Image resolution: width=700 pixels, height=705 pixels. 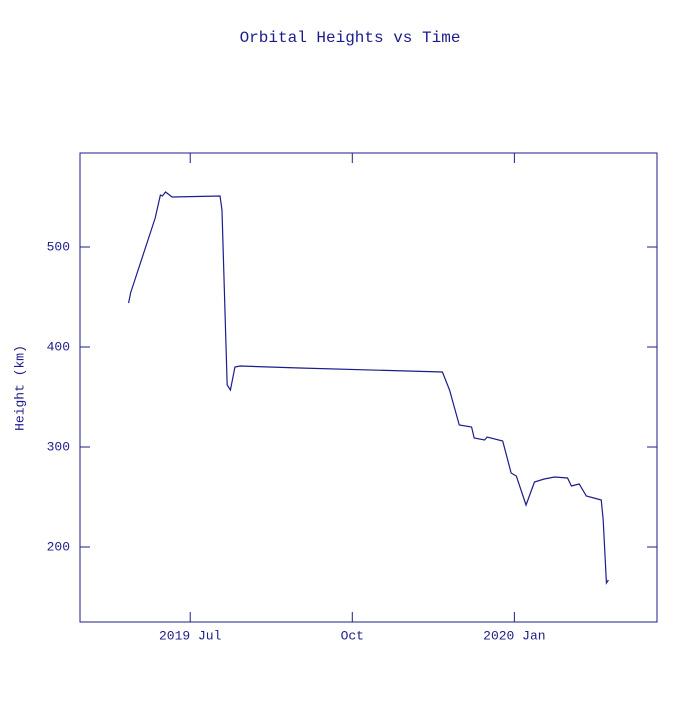 What do you see at coordinates (19, 388) in the screenshot?
I see `y-axis-label: Height (km)` at bounding box center [19, 388].